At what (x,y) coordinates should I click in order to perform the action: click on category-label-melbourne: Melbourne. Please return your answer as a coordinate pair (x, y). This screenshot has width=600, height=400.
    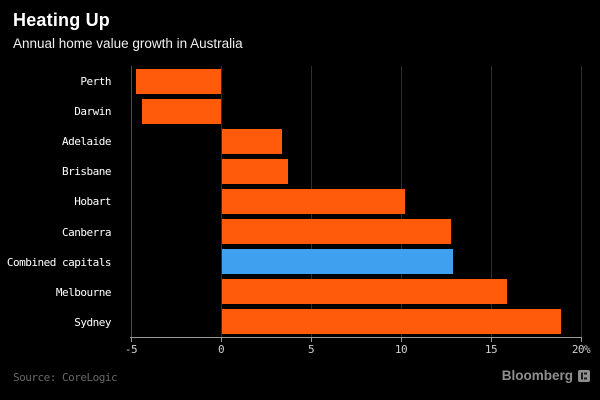
    Looking at the image, I should click on (83, 292).